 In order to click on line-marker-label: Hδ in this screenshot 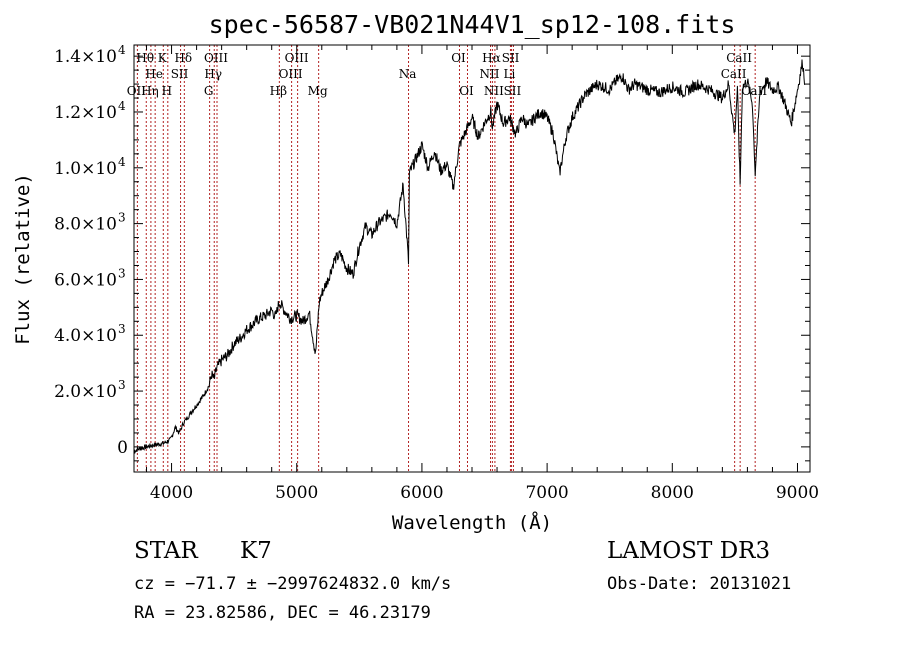, I will do `click(183, 58)`.